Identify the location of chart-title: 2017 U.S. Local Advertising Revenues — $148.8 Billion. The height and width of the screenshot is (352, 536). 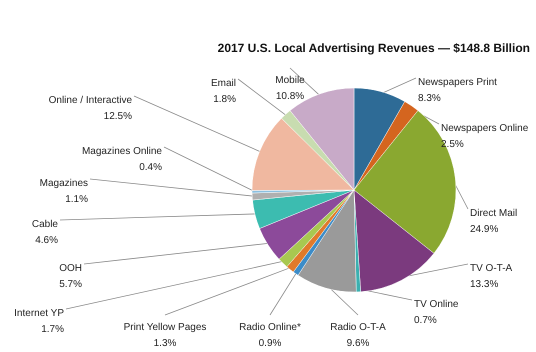
(374, 48).